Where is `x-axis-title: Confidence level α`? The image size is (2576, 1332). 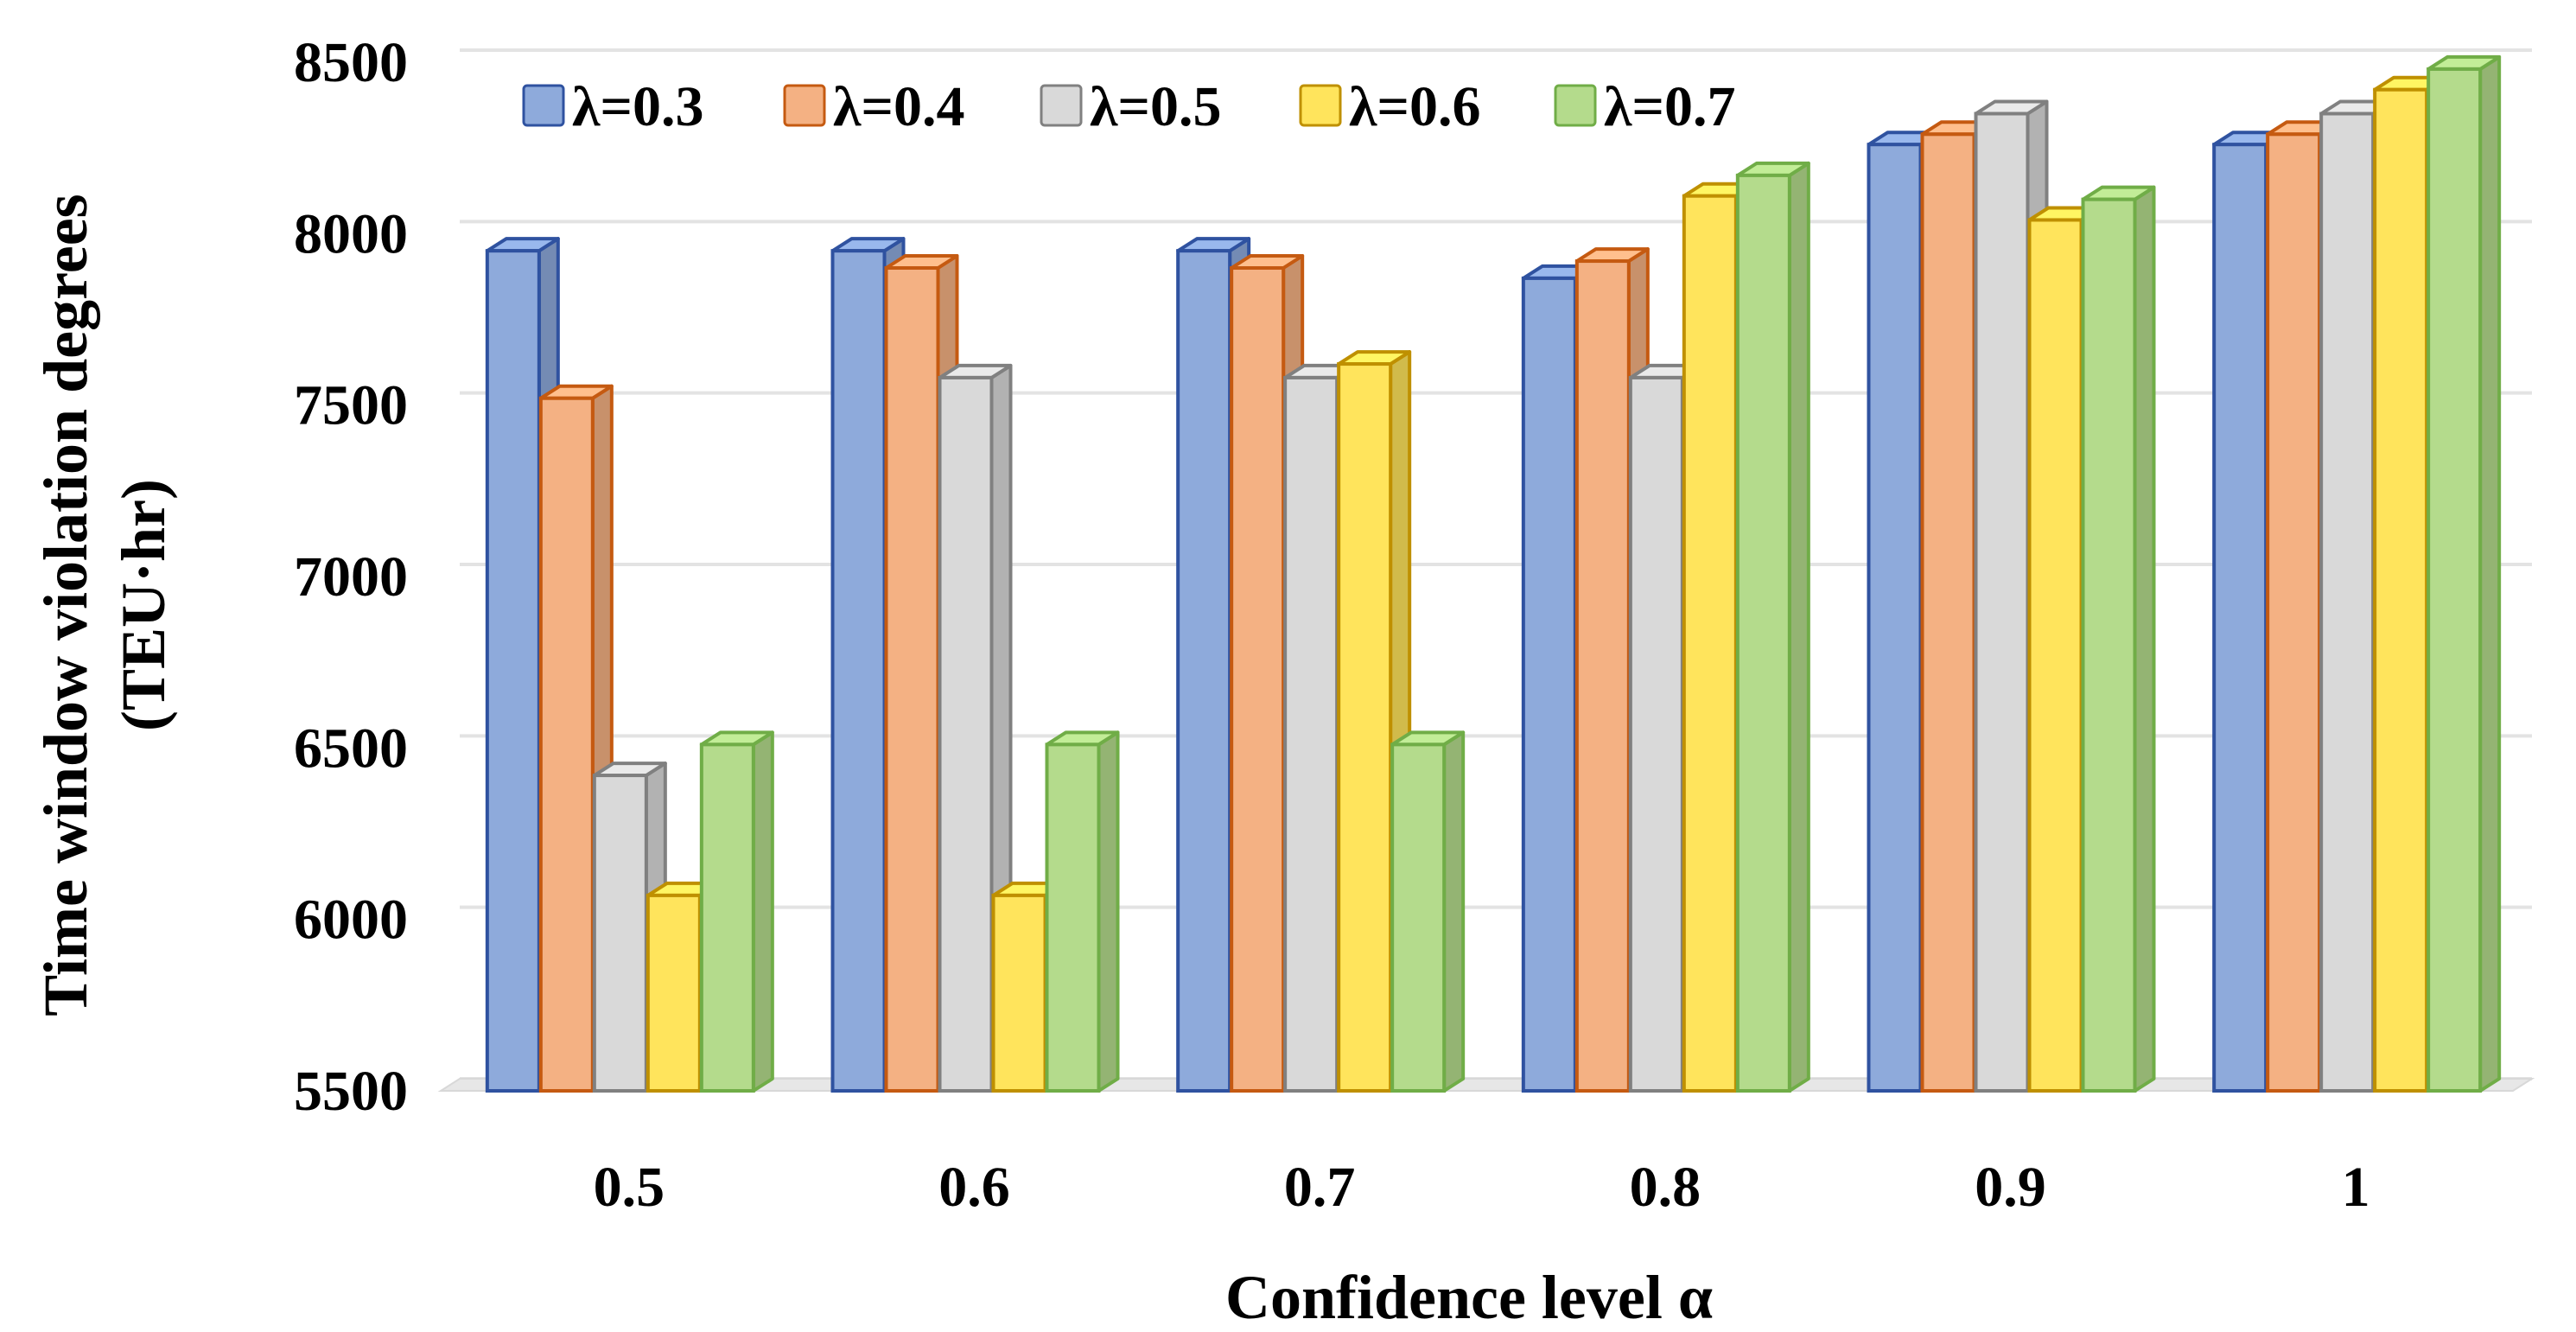
x-axis-title: Confidence level α is located at coordinates (1469, 1297).